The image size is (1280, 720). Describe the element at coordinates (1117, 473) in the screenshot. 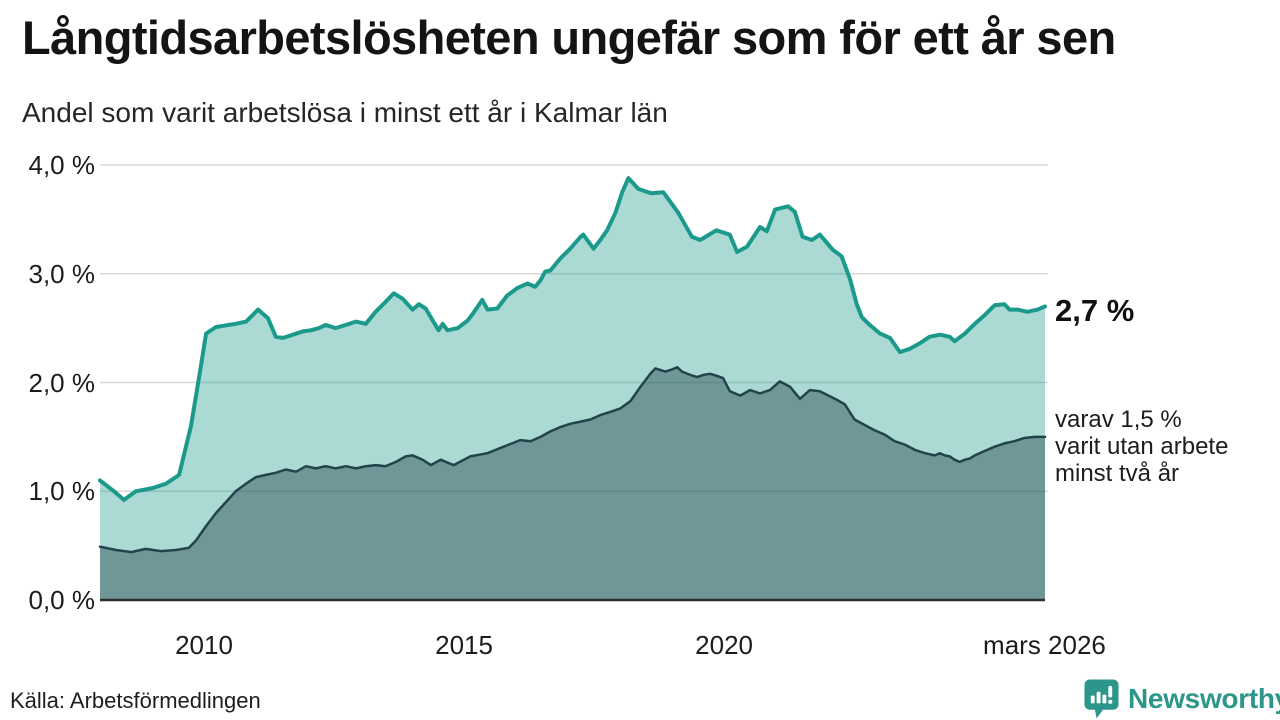

I see `annotation-line-3: minst två år` at that location.